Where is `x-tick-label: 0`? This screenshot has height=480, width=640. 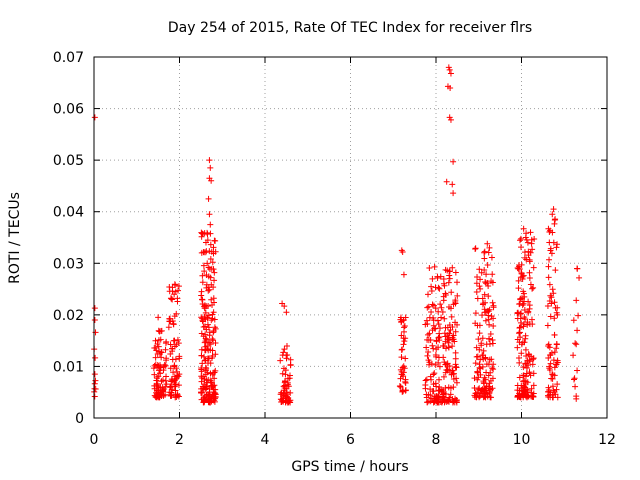
x-tick-label: 0 is located at coordinates (94, 440).